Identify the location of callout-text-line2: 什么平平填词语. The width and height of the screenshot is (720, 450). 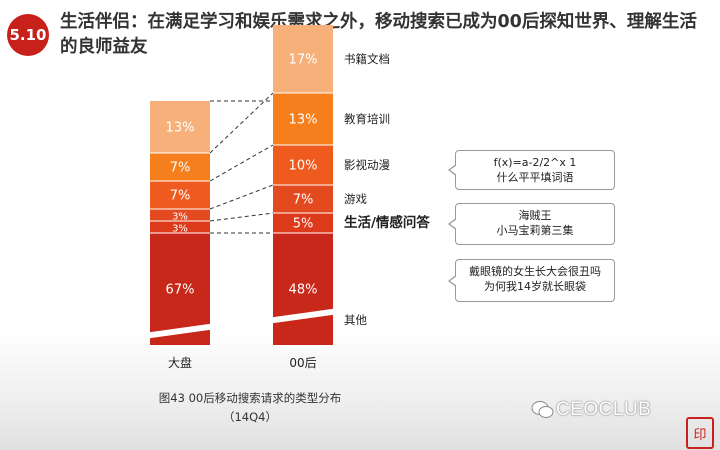
(535, 177).